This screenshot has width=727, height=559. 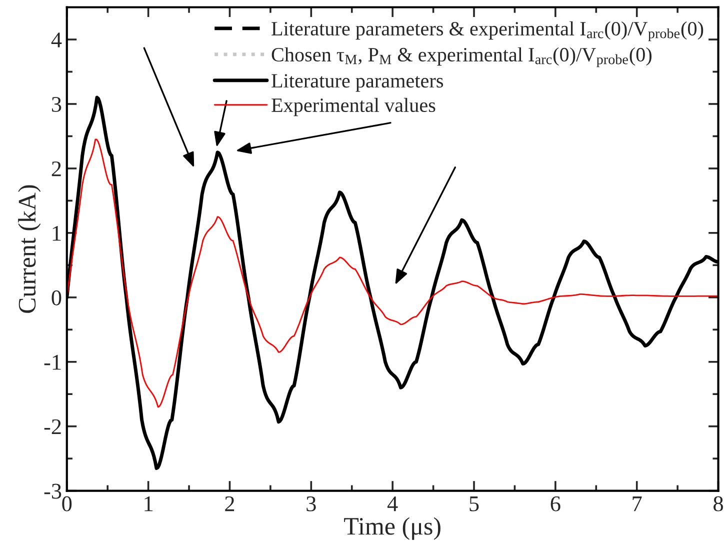 I want to click on y-tick-label: 3, so click(x=57, y=104).